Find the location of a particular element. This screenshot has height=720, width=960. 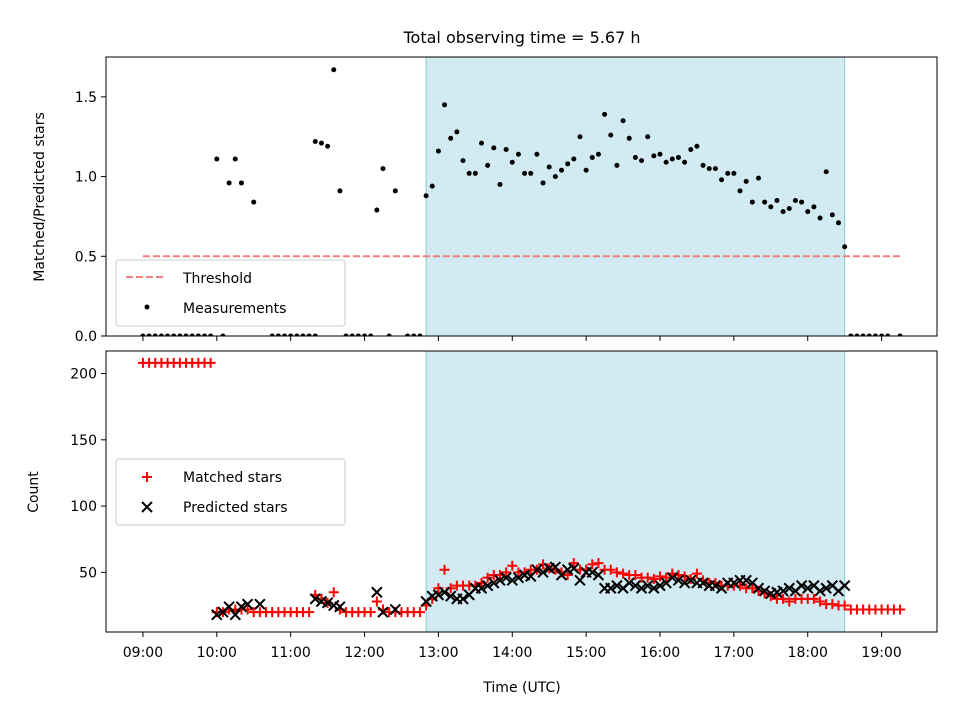

x-tick-label: 14:00 is located at coordinates (512, 653).